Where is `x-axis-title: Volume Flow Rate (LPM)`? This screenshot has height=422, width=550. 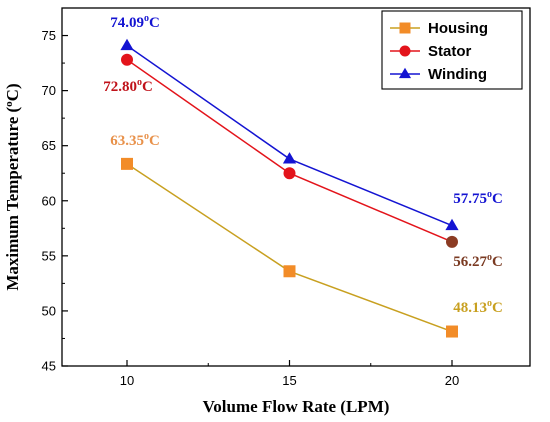 x-axis-title: Volume Flow Rate (LPM) is located at coordinates (296, 406).